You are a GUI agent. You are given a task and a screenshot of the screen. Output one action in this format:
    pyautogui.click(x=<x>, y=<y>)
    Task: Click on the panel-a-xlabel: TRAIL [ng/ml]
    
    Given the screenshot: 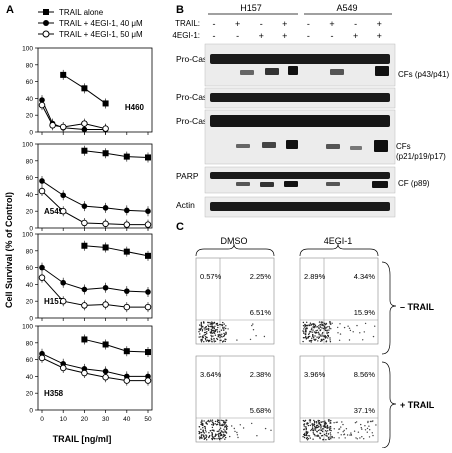 What is the action you would take?
    pyautogui.click(x=82, y=439)
    